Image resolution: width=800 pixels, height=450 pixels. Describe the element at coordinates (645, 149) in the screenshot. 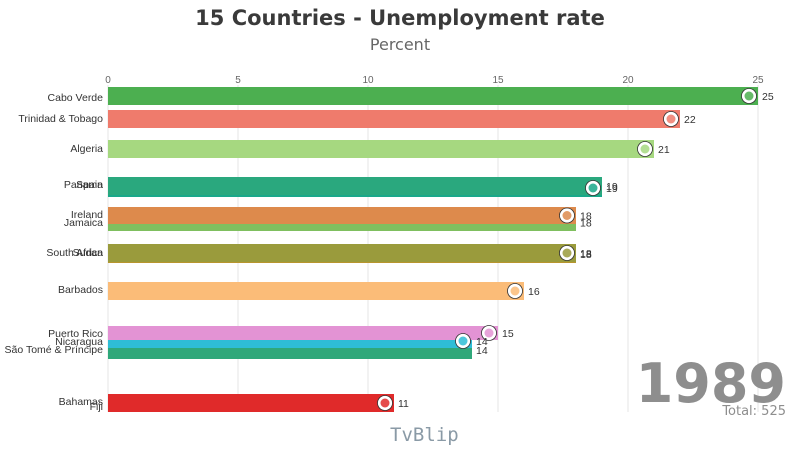

I see `algeria-flag-icon` at that location.